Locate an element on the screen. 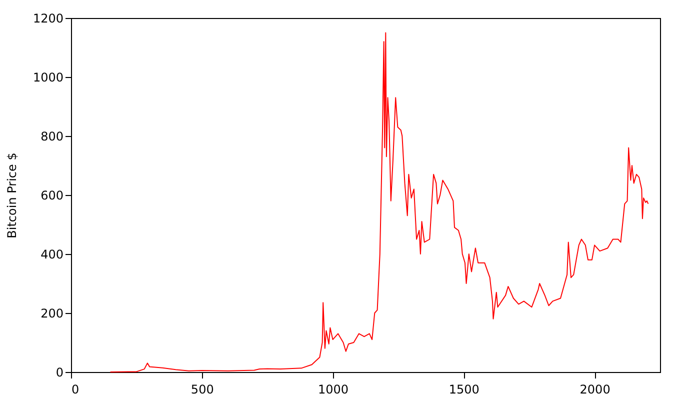  y-tick-label: 1200 is located at coordinates (48, 19).